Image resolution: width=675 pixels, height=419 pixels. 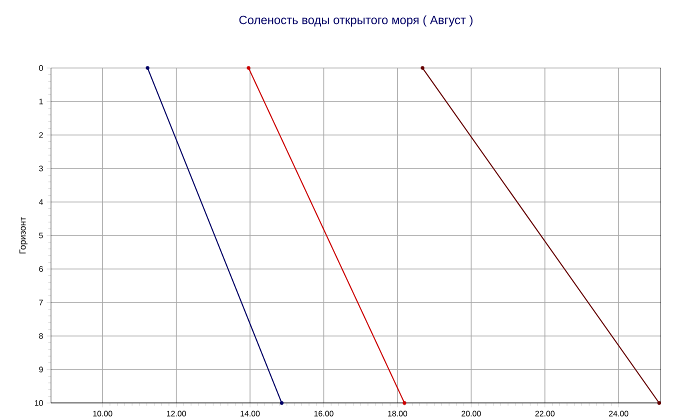 I want to click on chart-title: Соленость воды открытого моря ( Август ), so click(x=356, y=21).